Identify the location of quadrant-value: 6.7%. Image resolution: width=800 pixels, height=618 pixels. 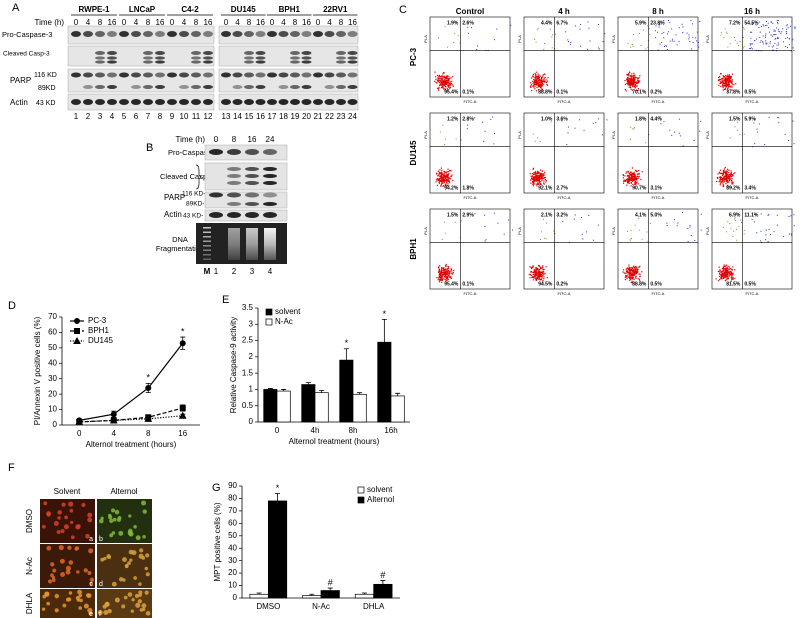
(562, 23).